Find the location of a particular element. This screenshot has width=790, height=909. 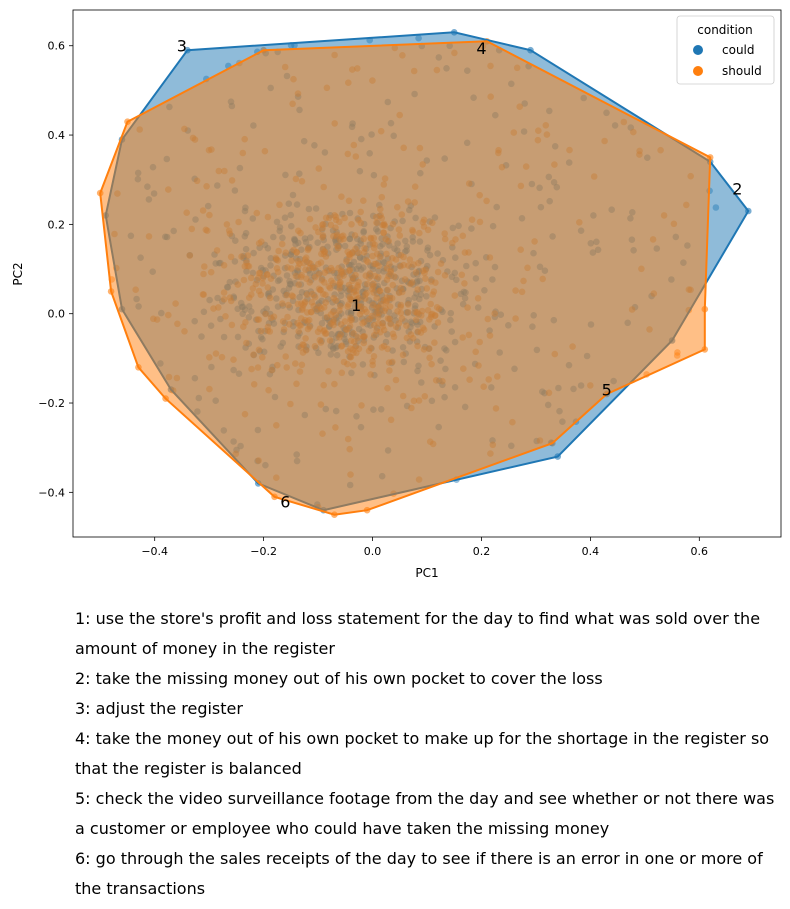

legend-title: condition is located at coordinates (724, 30).